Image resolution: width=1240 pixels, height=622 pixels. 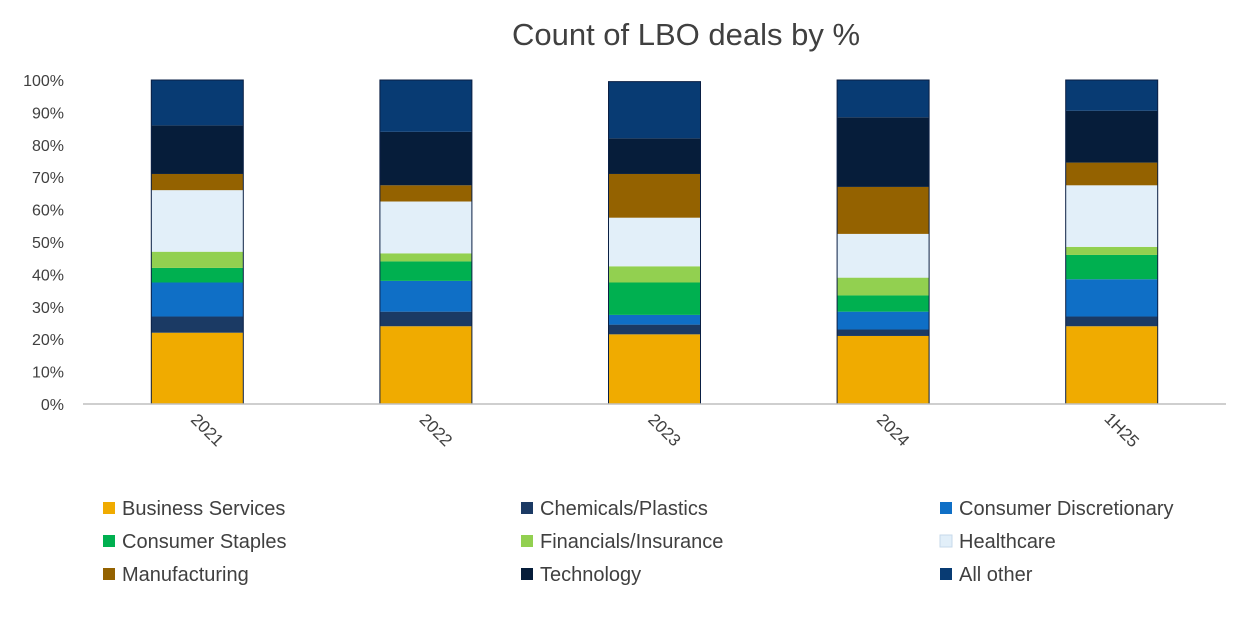 I want to click on x-tick-label: 2022, so click(x=436, y=430).